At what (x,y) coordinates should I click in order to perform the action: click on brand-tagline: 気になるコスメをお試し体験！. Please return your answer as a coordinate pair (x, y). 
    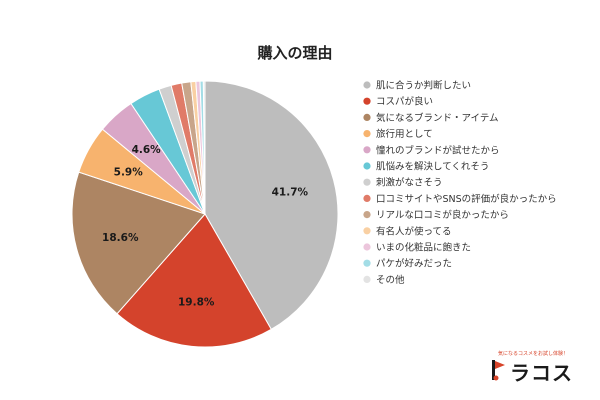
    Looking at the image, I should click on (532, 354).